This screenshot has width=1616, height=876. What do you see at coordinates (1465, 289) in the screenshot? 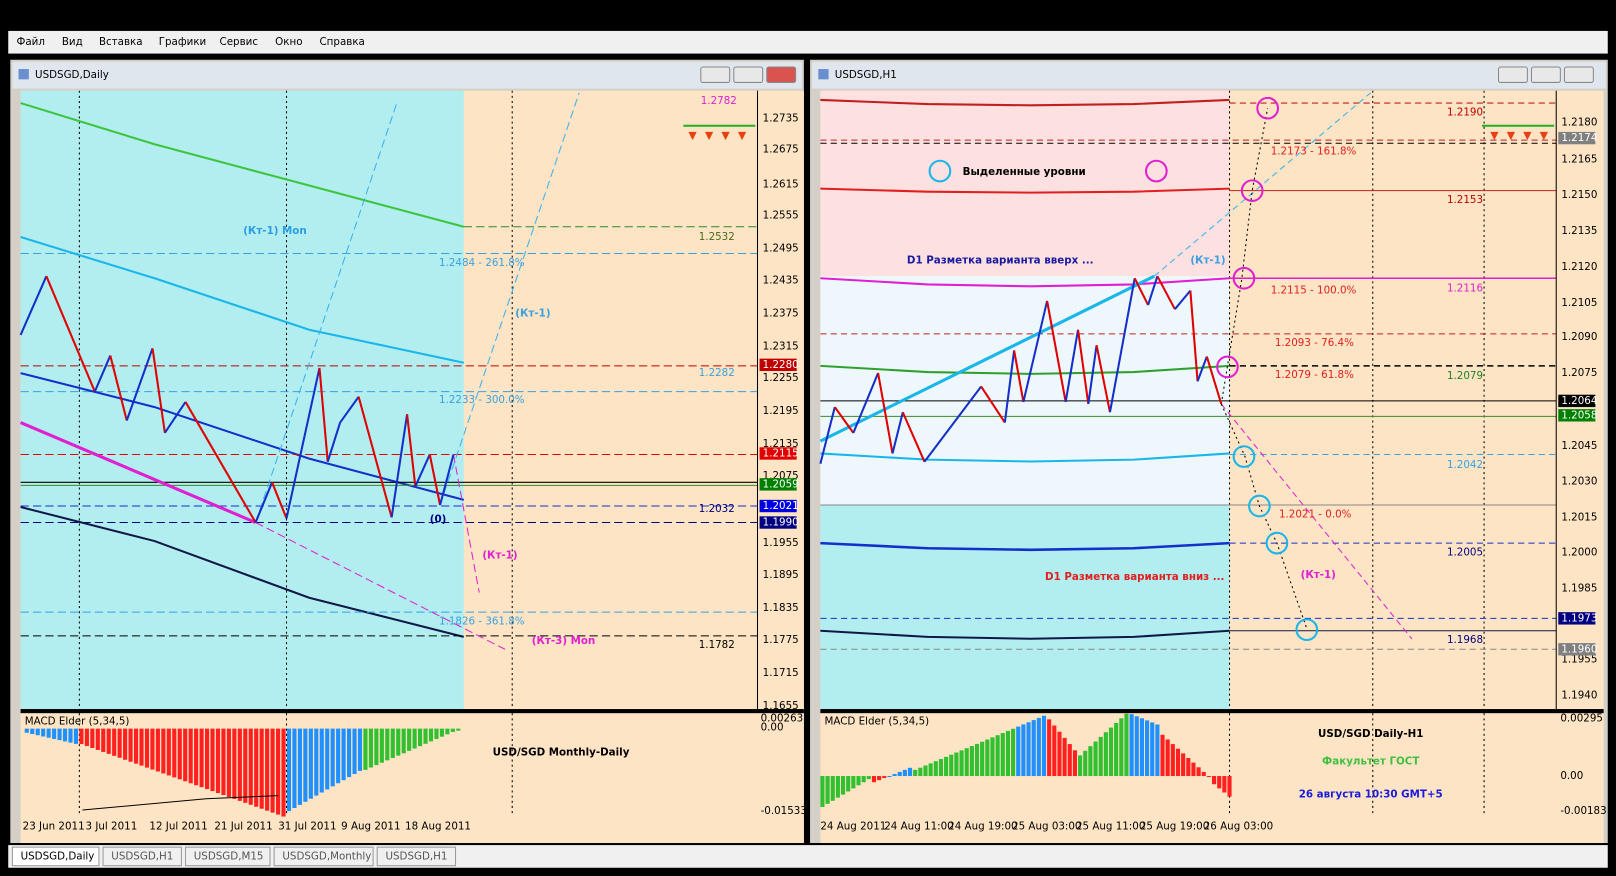
I see `annotation: 1.2116` at bounding box center [1465, 289].